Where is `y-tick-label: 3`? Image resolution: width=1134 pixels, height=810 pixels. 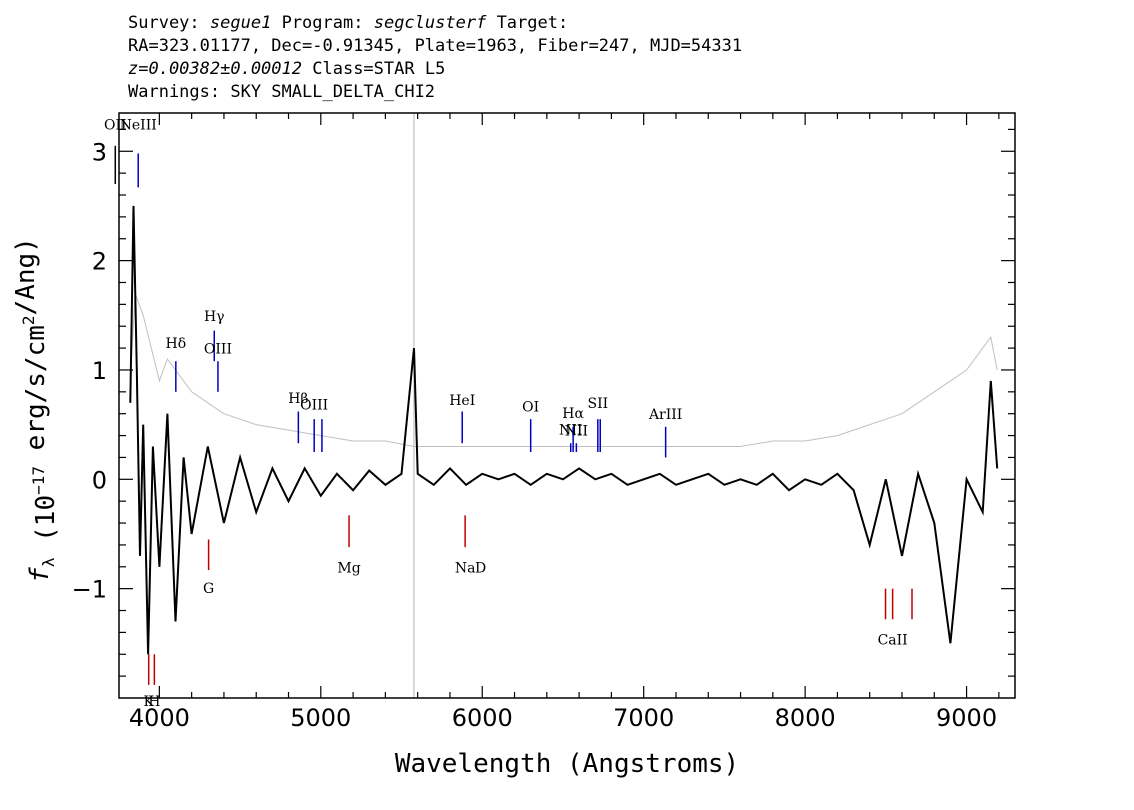 y-tick-label: 3 is located at coordinates (99, 152).